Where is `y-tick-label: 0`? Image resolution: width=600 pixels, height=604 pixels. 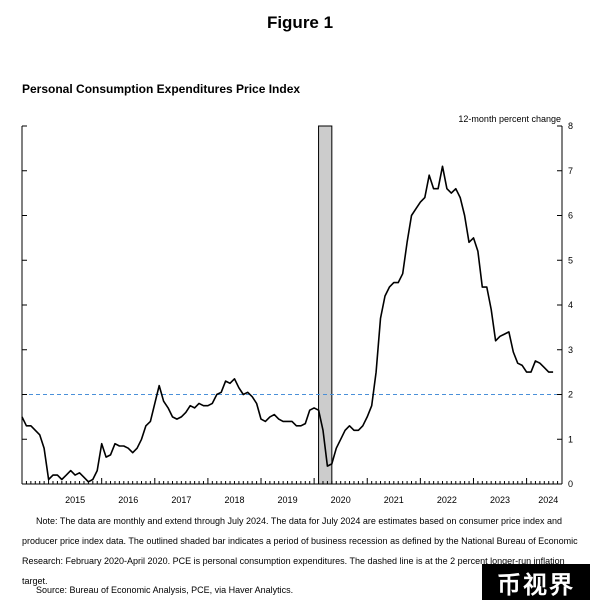
y-tick-label: 0 is located at coordinates (570, 484).